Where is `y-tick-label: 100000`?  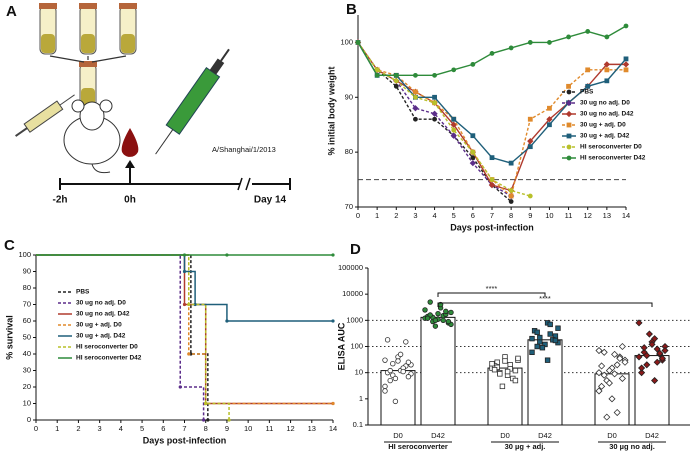
y-tick-label: 100000 is located at coordinates (350, 267).